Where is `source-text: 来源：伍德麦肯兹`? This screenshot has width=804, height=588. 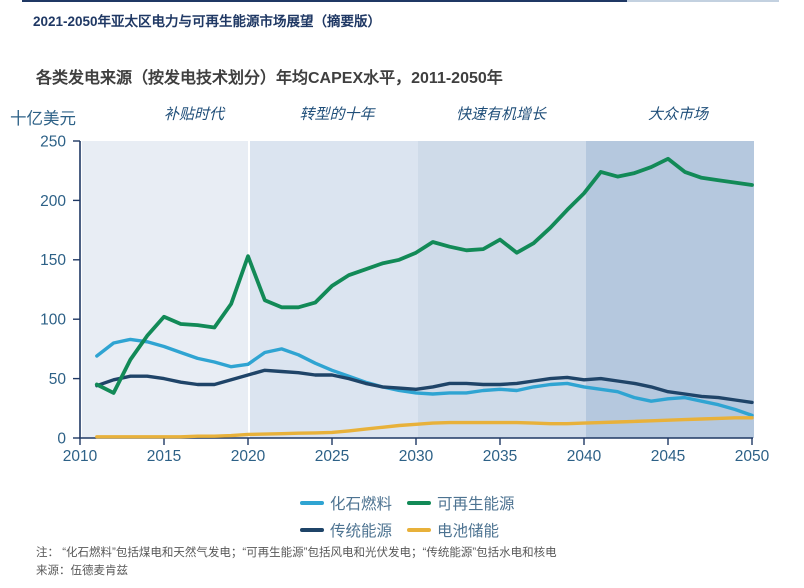 source-text: 来源：伍德麦肯兹 is located at coordinates (82, 571).